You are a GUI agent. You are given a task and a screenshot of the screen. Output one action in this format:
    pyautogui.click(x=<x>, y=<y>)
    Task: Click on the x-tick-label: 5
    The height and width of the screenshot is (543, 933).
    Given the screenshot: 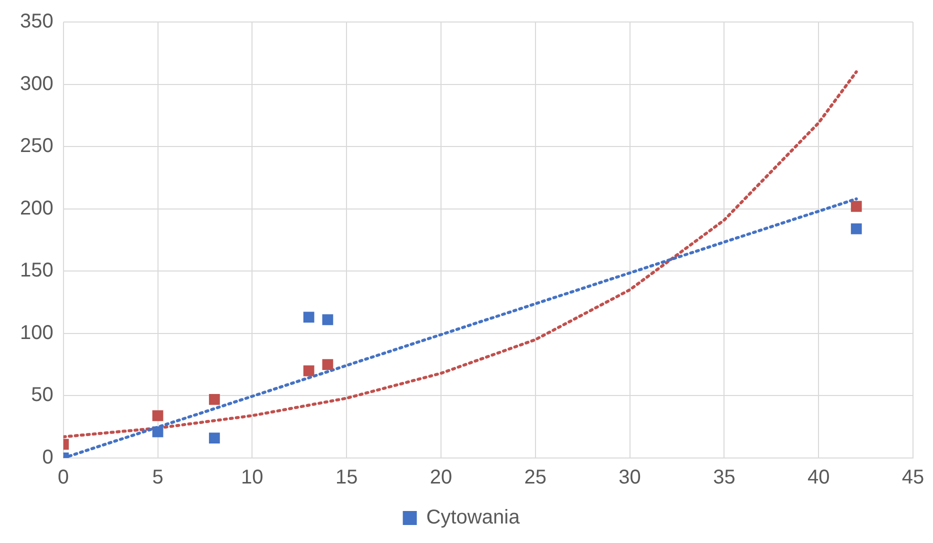 What is the action you would take?
    pyautogui.click(x=158, y=477)
    